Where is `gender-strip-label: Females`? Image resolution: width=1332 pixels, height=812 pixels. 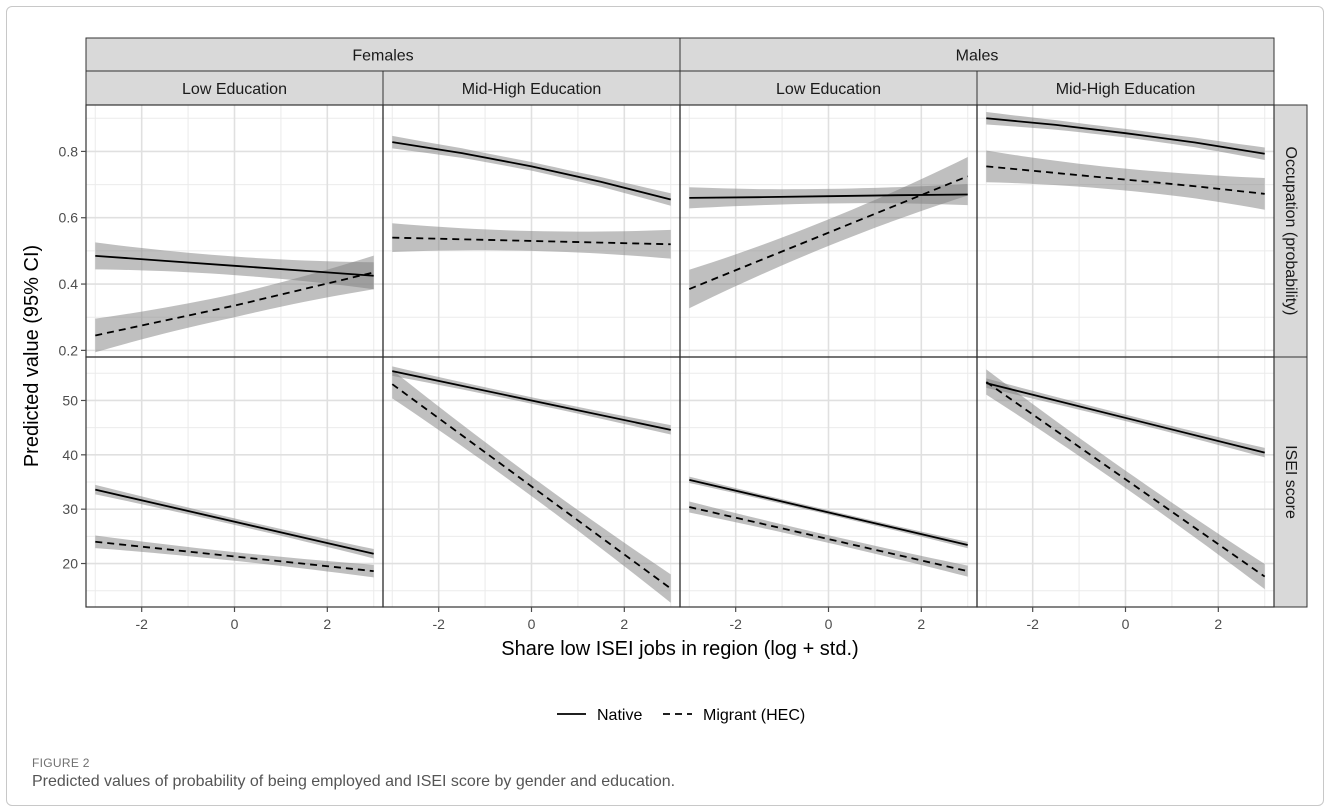
gender-strip-label: Females is located at coordinates (382, 56).